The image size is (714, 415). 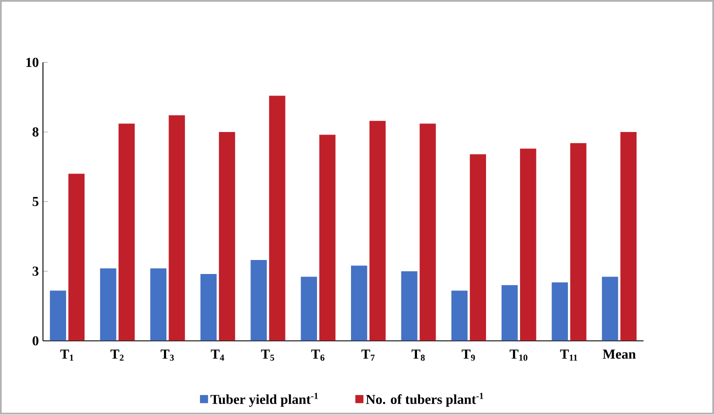 I want to click on x-tick-label: T$_{1}$, so click(x=67, y=355).